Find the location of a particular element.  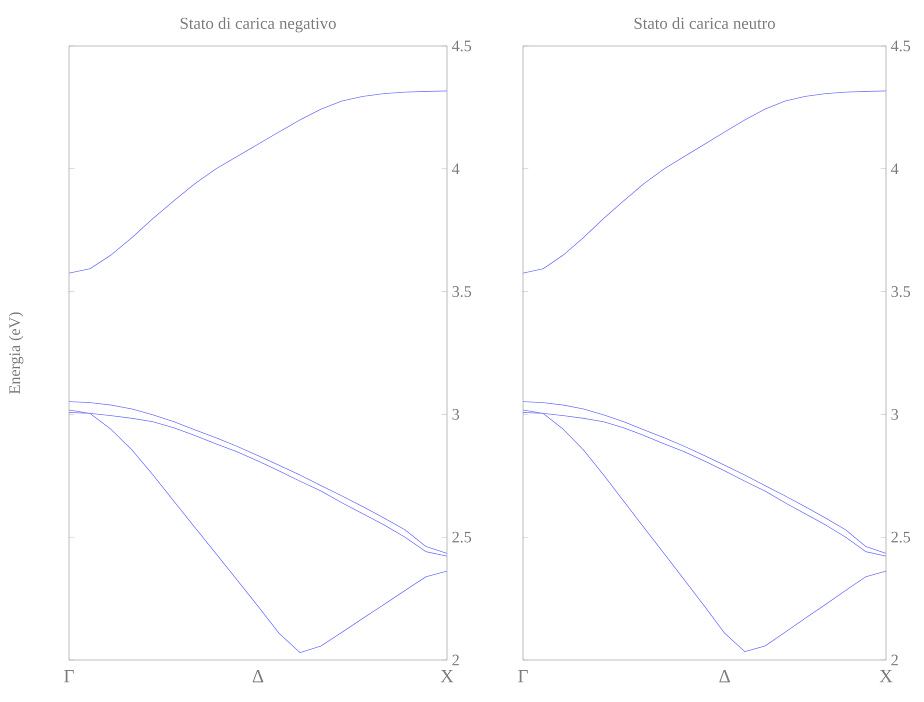

chart-title: Stato di carica neutro is located at coordinates (704, 23).